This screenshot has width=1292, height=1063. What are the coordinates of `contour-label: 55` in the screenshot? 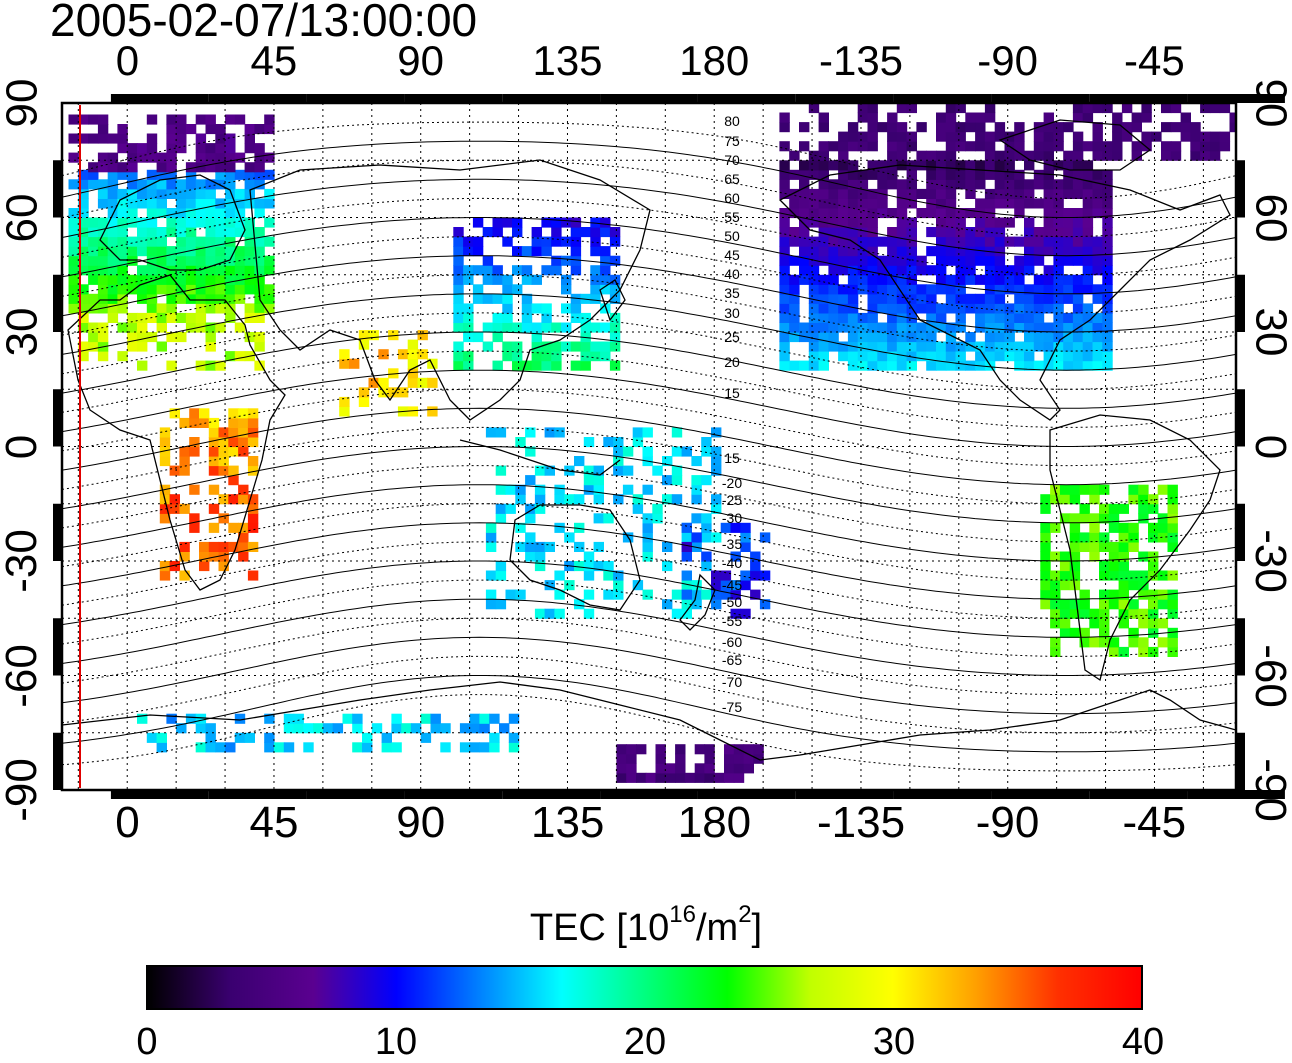 It's located at (732, 217).